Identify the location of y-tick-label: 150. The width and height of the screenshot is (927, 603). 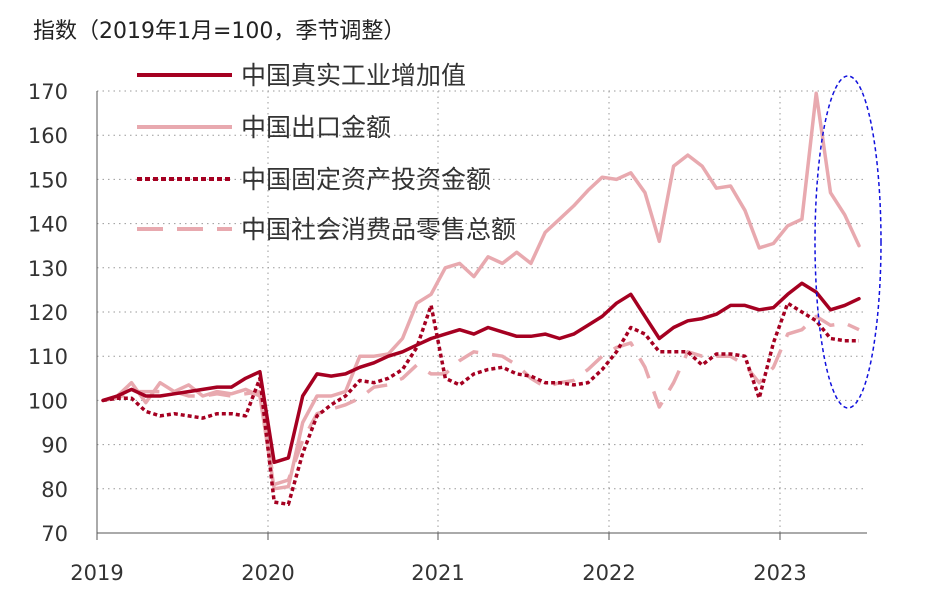
(48, 180).